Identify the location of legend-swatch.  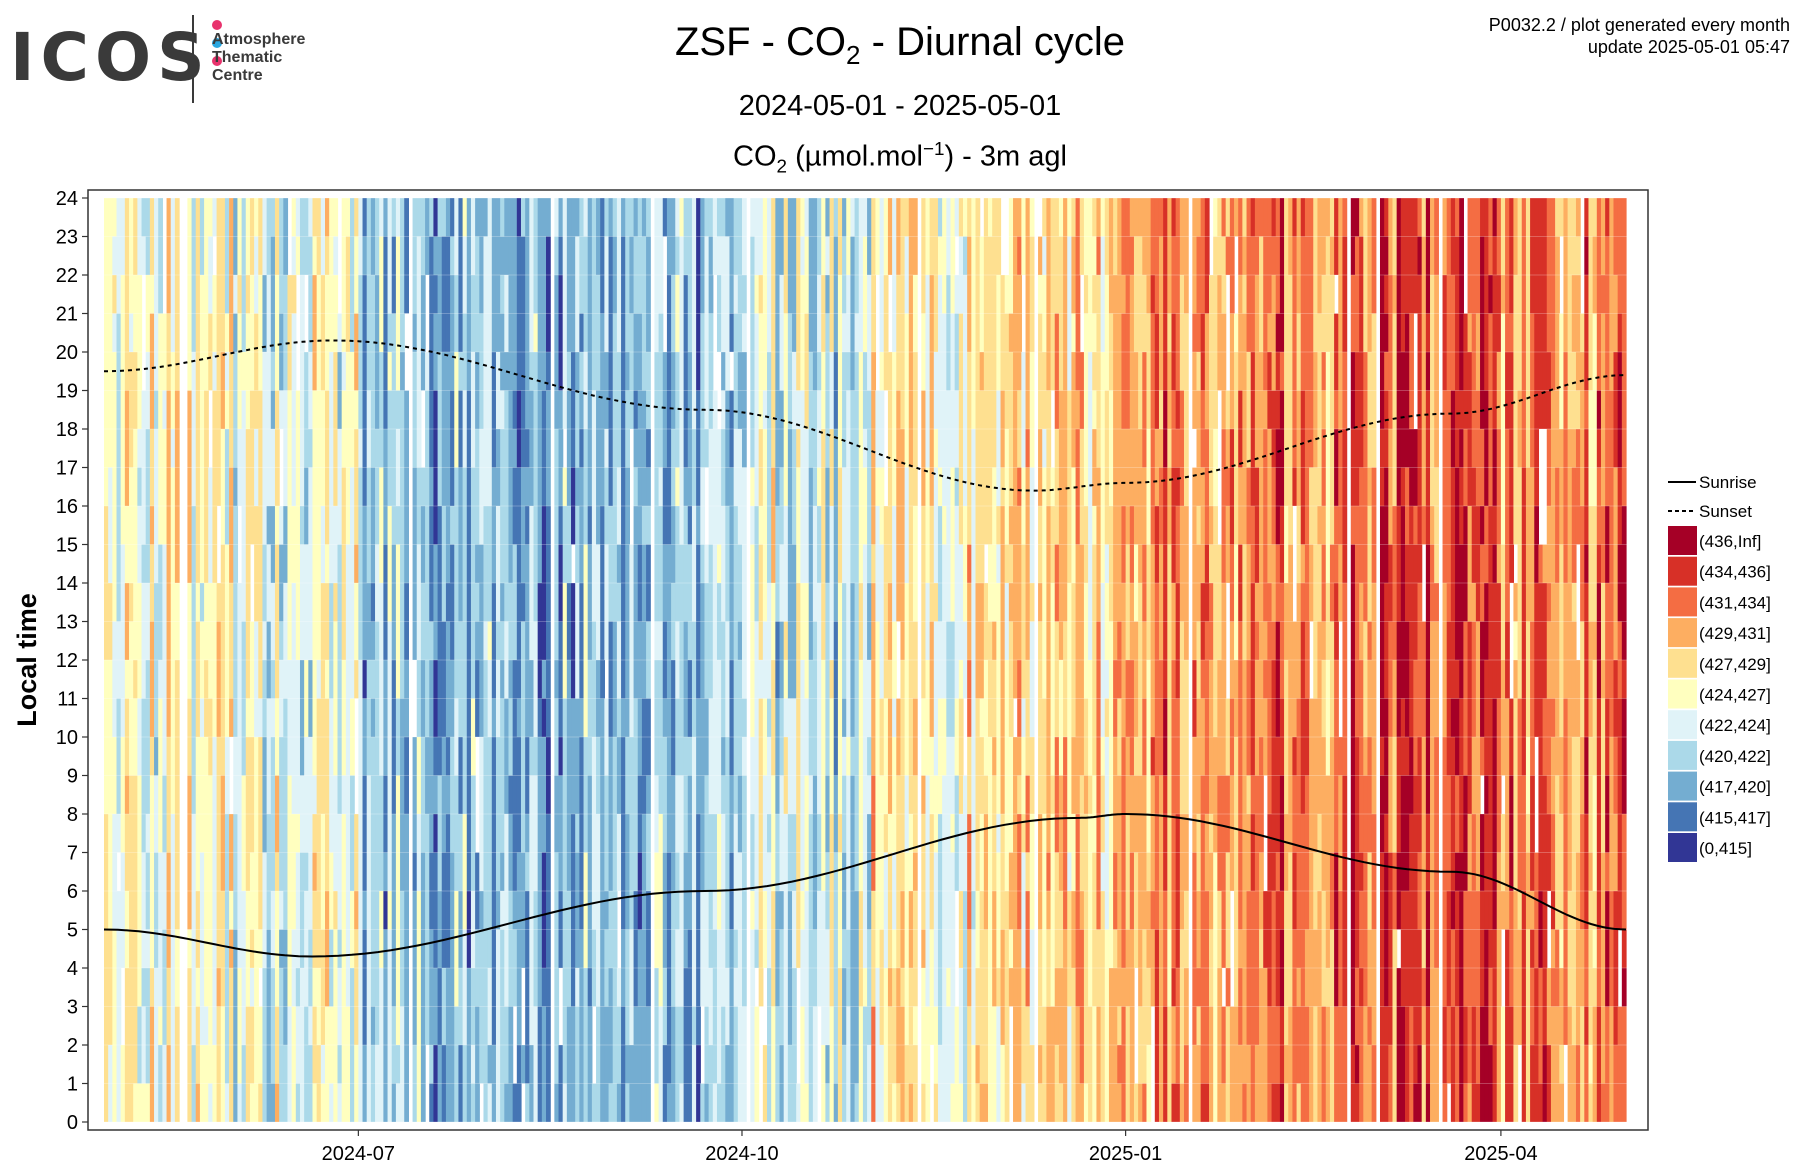
(1682, 786).